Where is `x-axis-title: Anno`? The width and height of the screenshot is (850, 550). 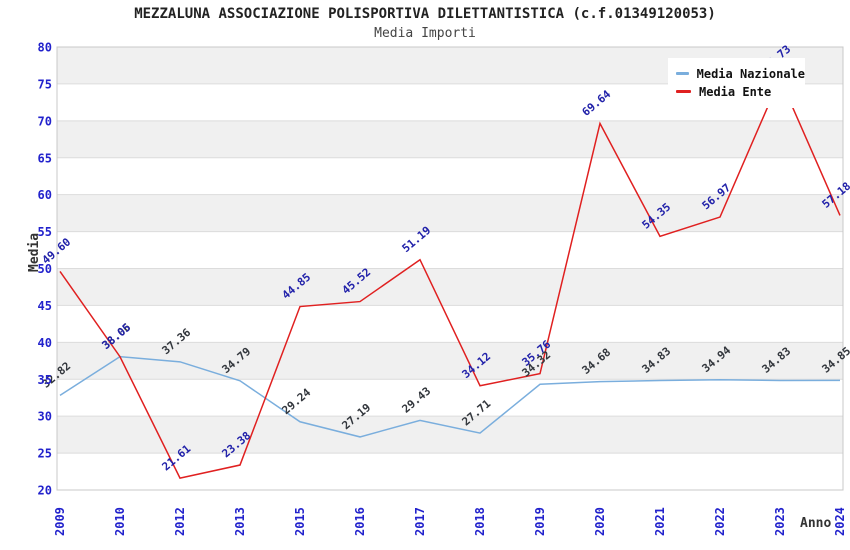 x-axis-title: Anno is located at coordinates (815, 523).